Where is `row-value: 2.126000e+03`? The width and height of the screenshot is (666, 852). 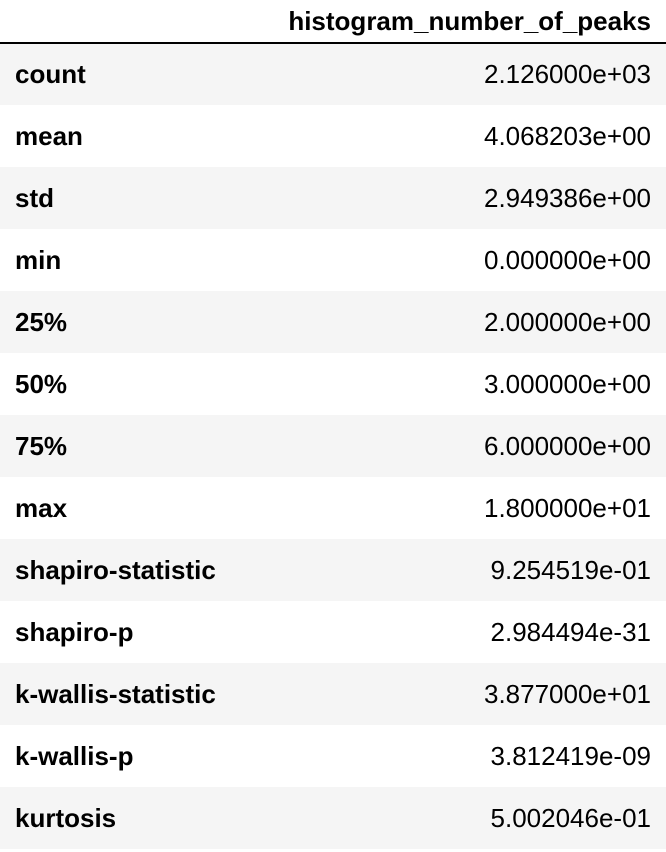
row-value: 2.126000e+03 is located at coordinates (567, 74).